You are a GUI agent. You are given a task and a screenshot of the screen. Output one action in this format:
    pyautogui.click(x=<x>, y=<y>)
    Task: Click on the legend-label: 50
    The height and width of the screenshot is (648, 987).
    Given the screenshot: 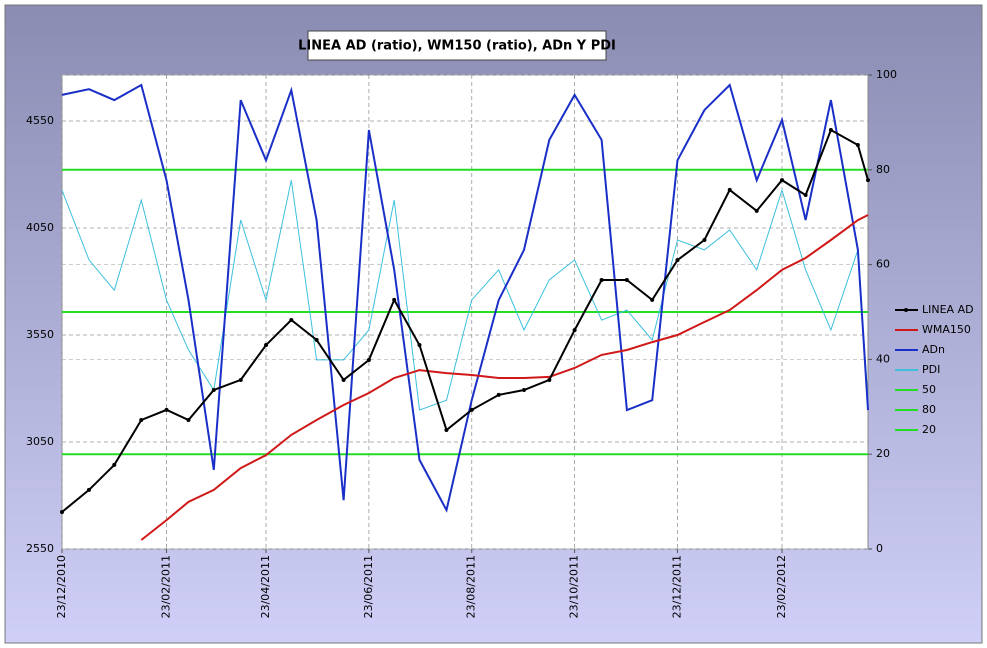 What is the action you would take?
    pyautogui.click(x=929, y=389)
    